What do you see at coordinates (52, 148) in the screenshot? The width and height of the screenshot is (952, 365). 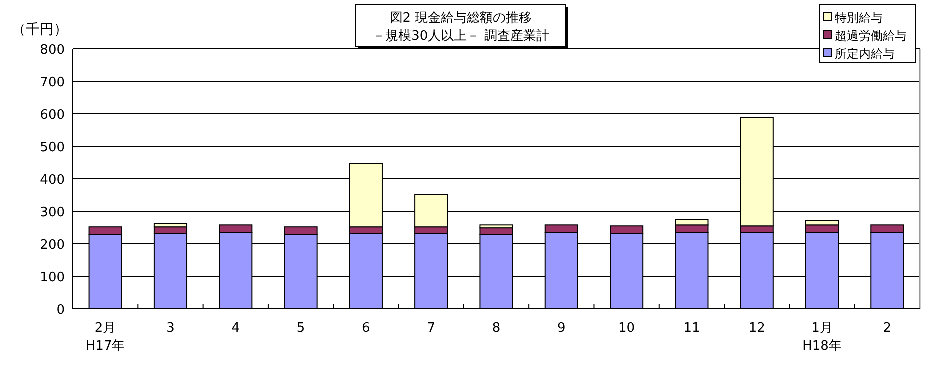 I see `y-tick-label: 500` at bounding box center [52, 148].